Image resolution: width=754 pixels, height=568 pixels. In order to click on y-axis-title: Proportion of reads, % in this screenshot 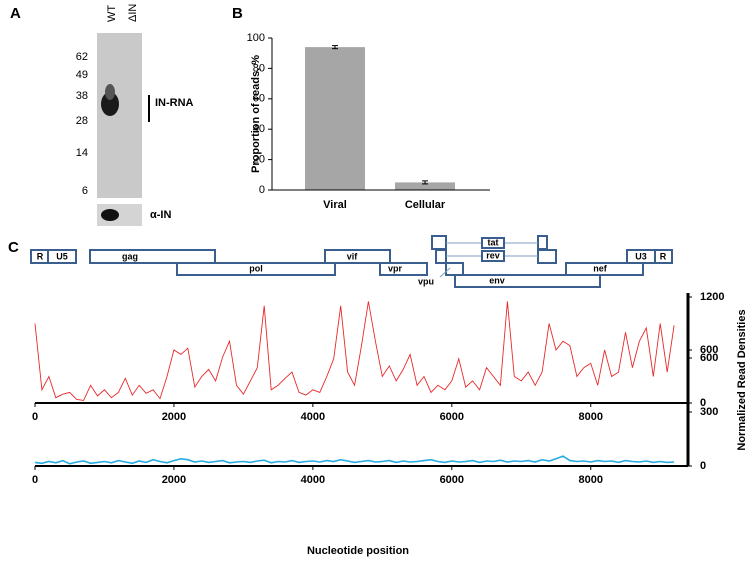, I will do `click(256, 114)`.